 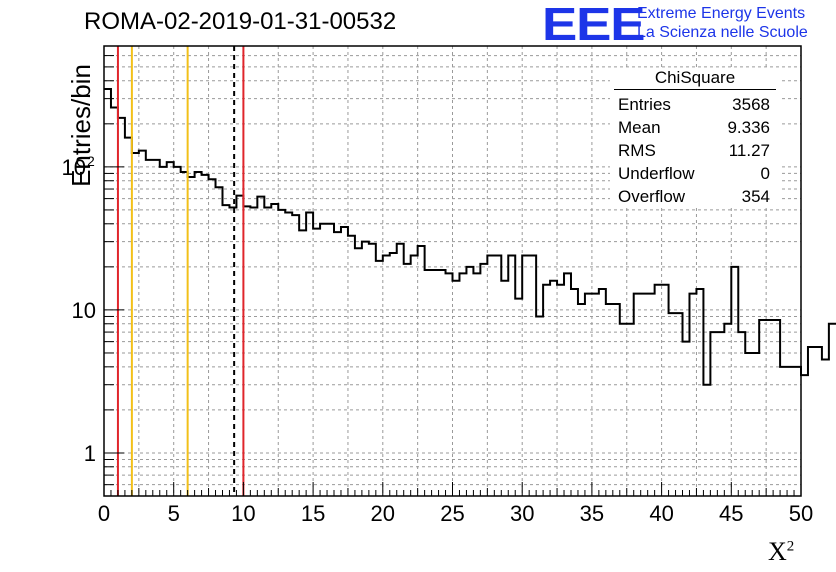 What do you see at coordinates (91, 161) in the screenshot?
I see `y-tick-label-sup: 2` at bounding box center [91, 161].